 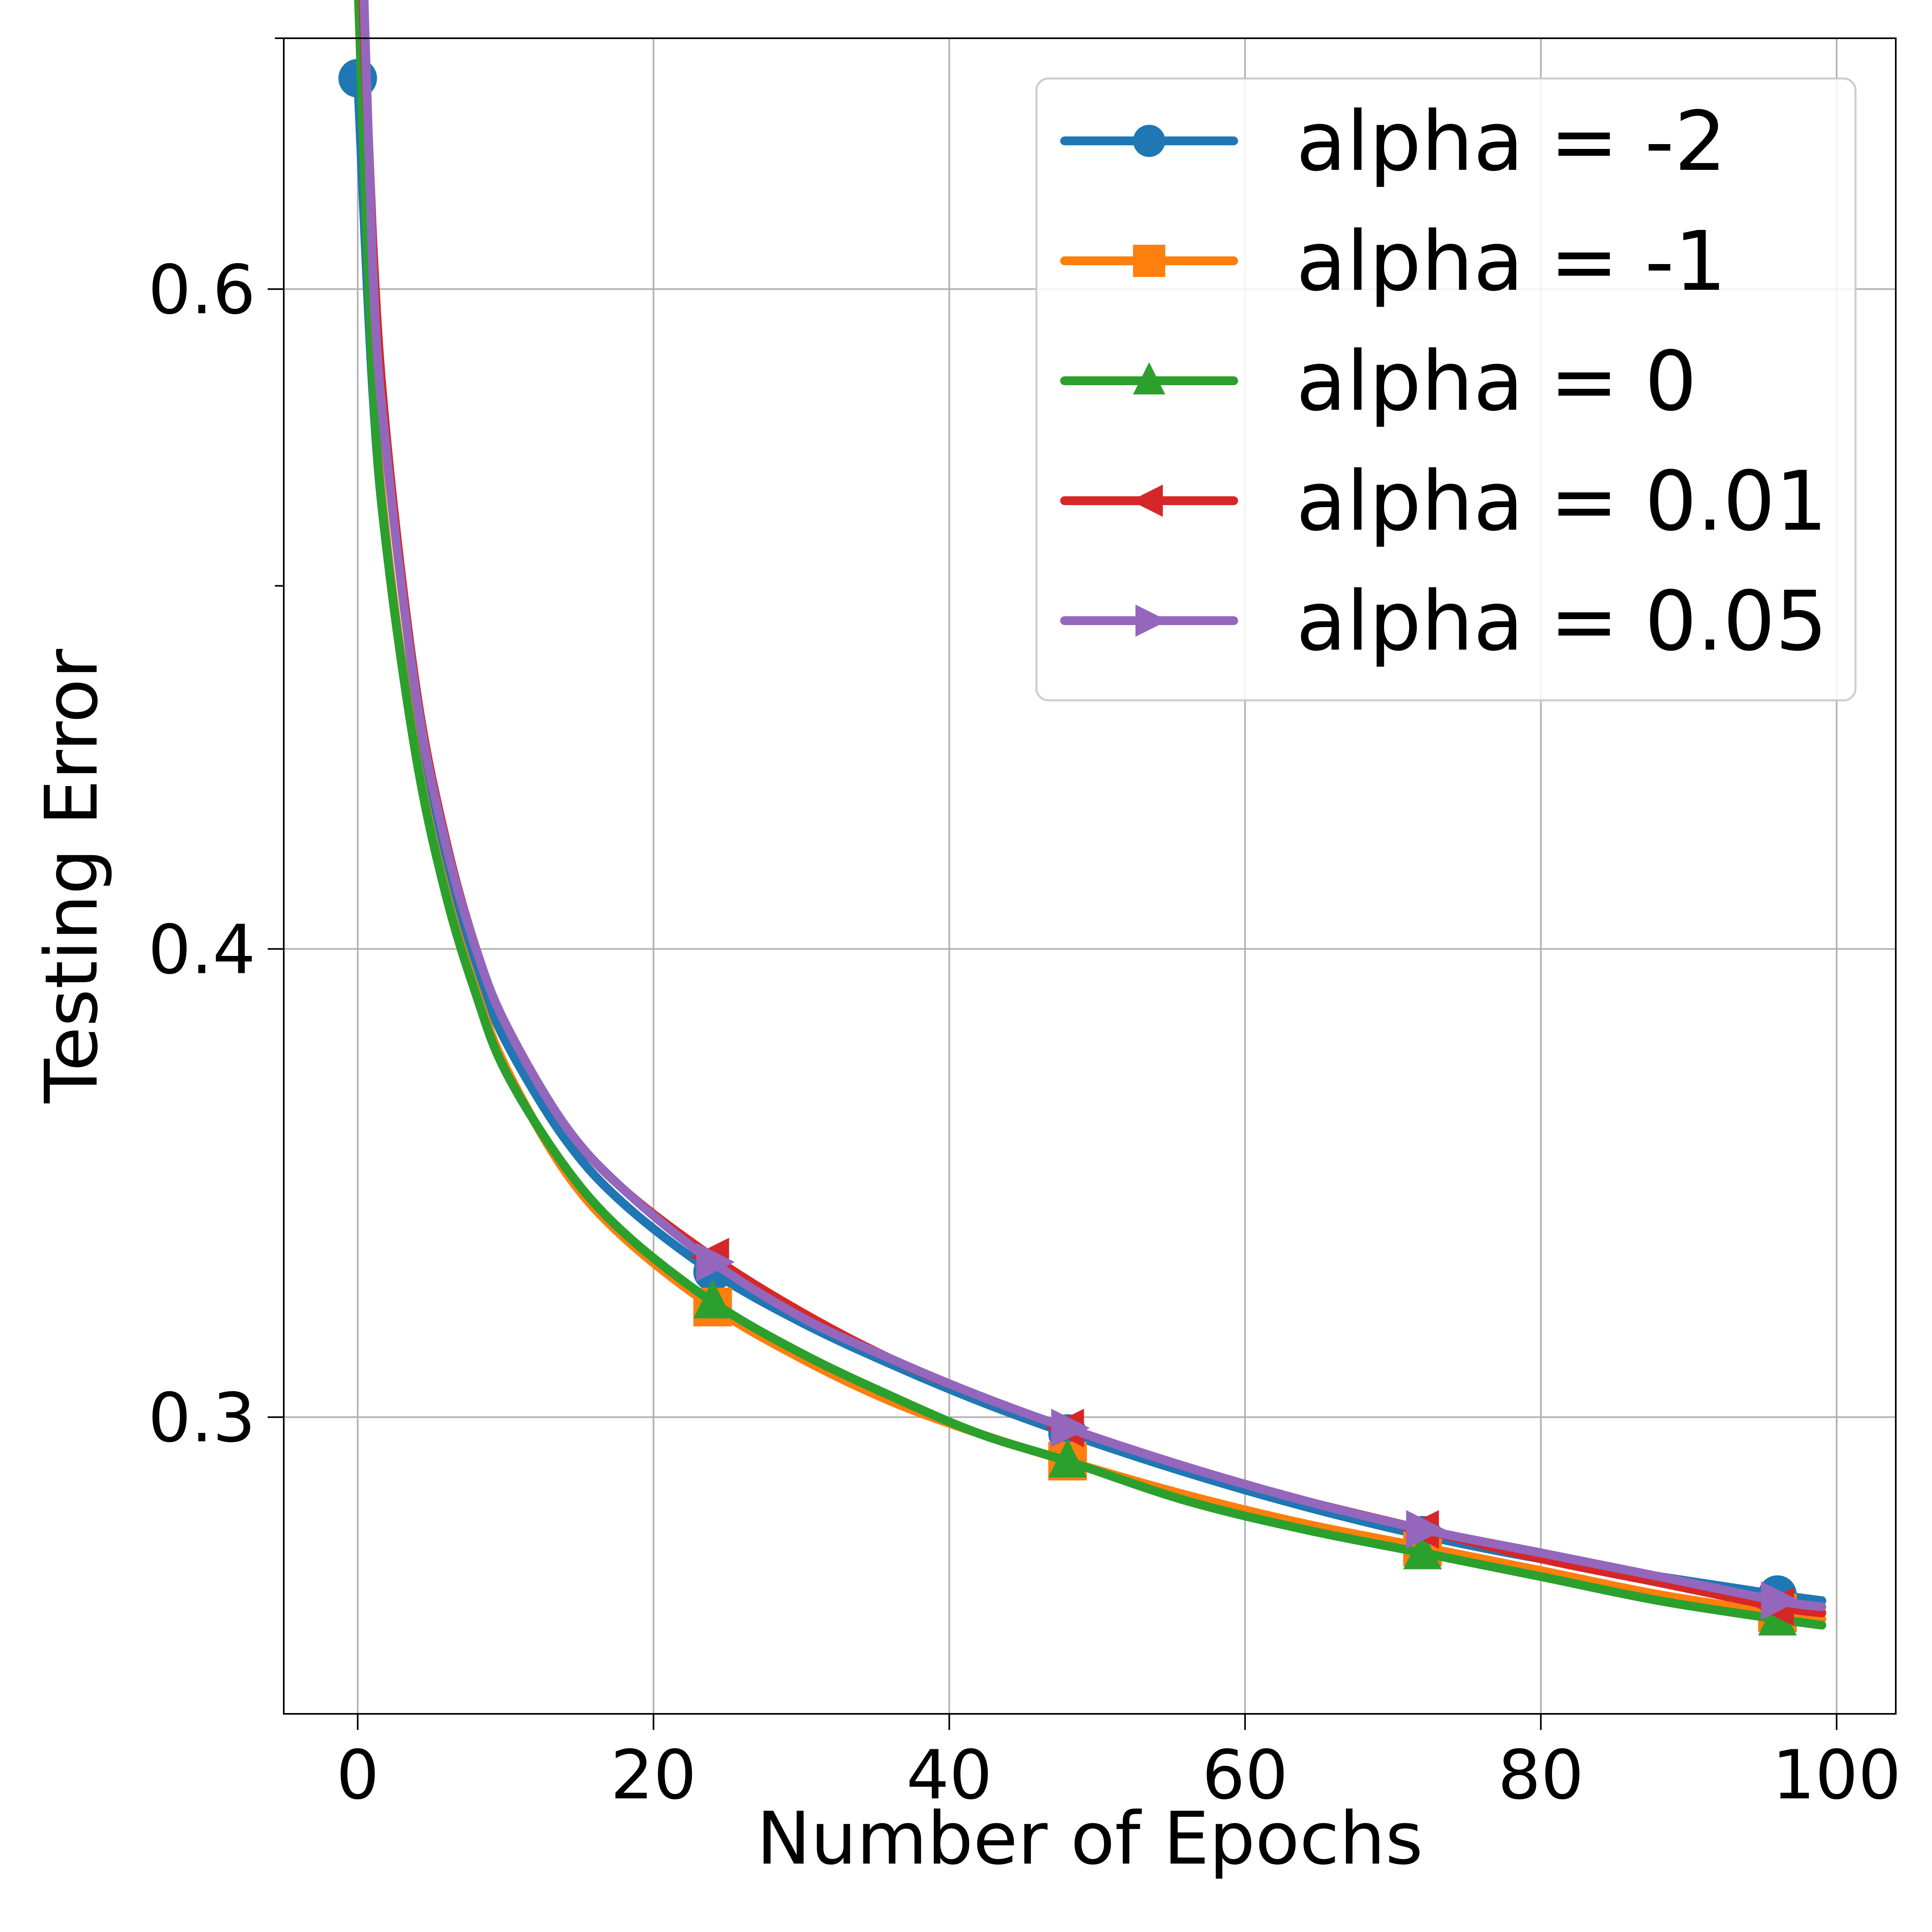 I want to click on legend-frame, so click(x=1446, y=389).